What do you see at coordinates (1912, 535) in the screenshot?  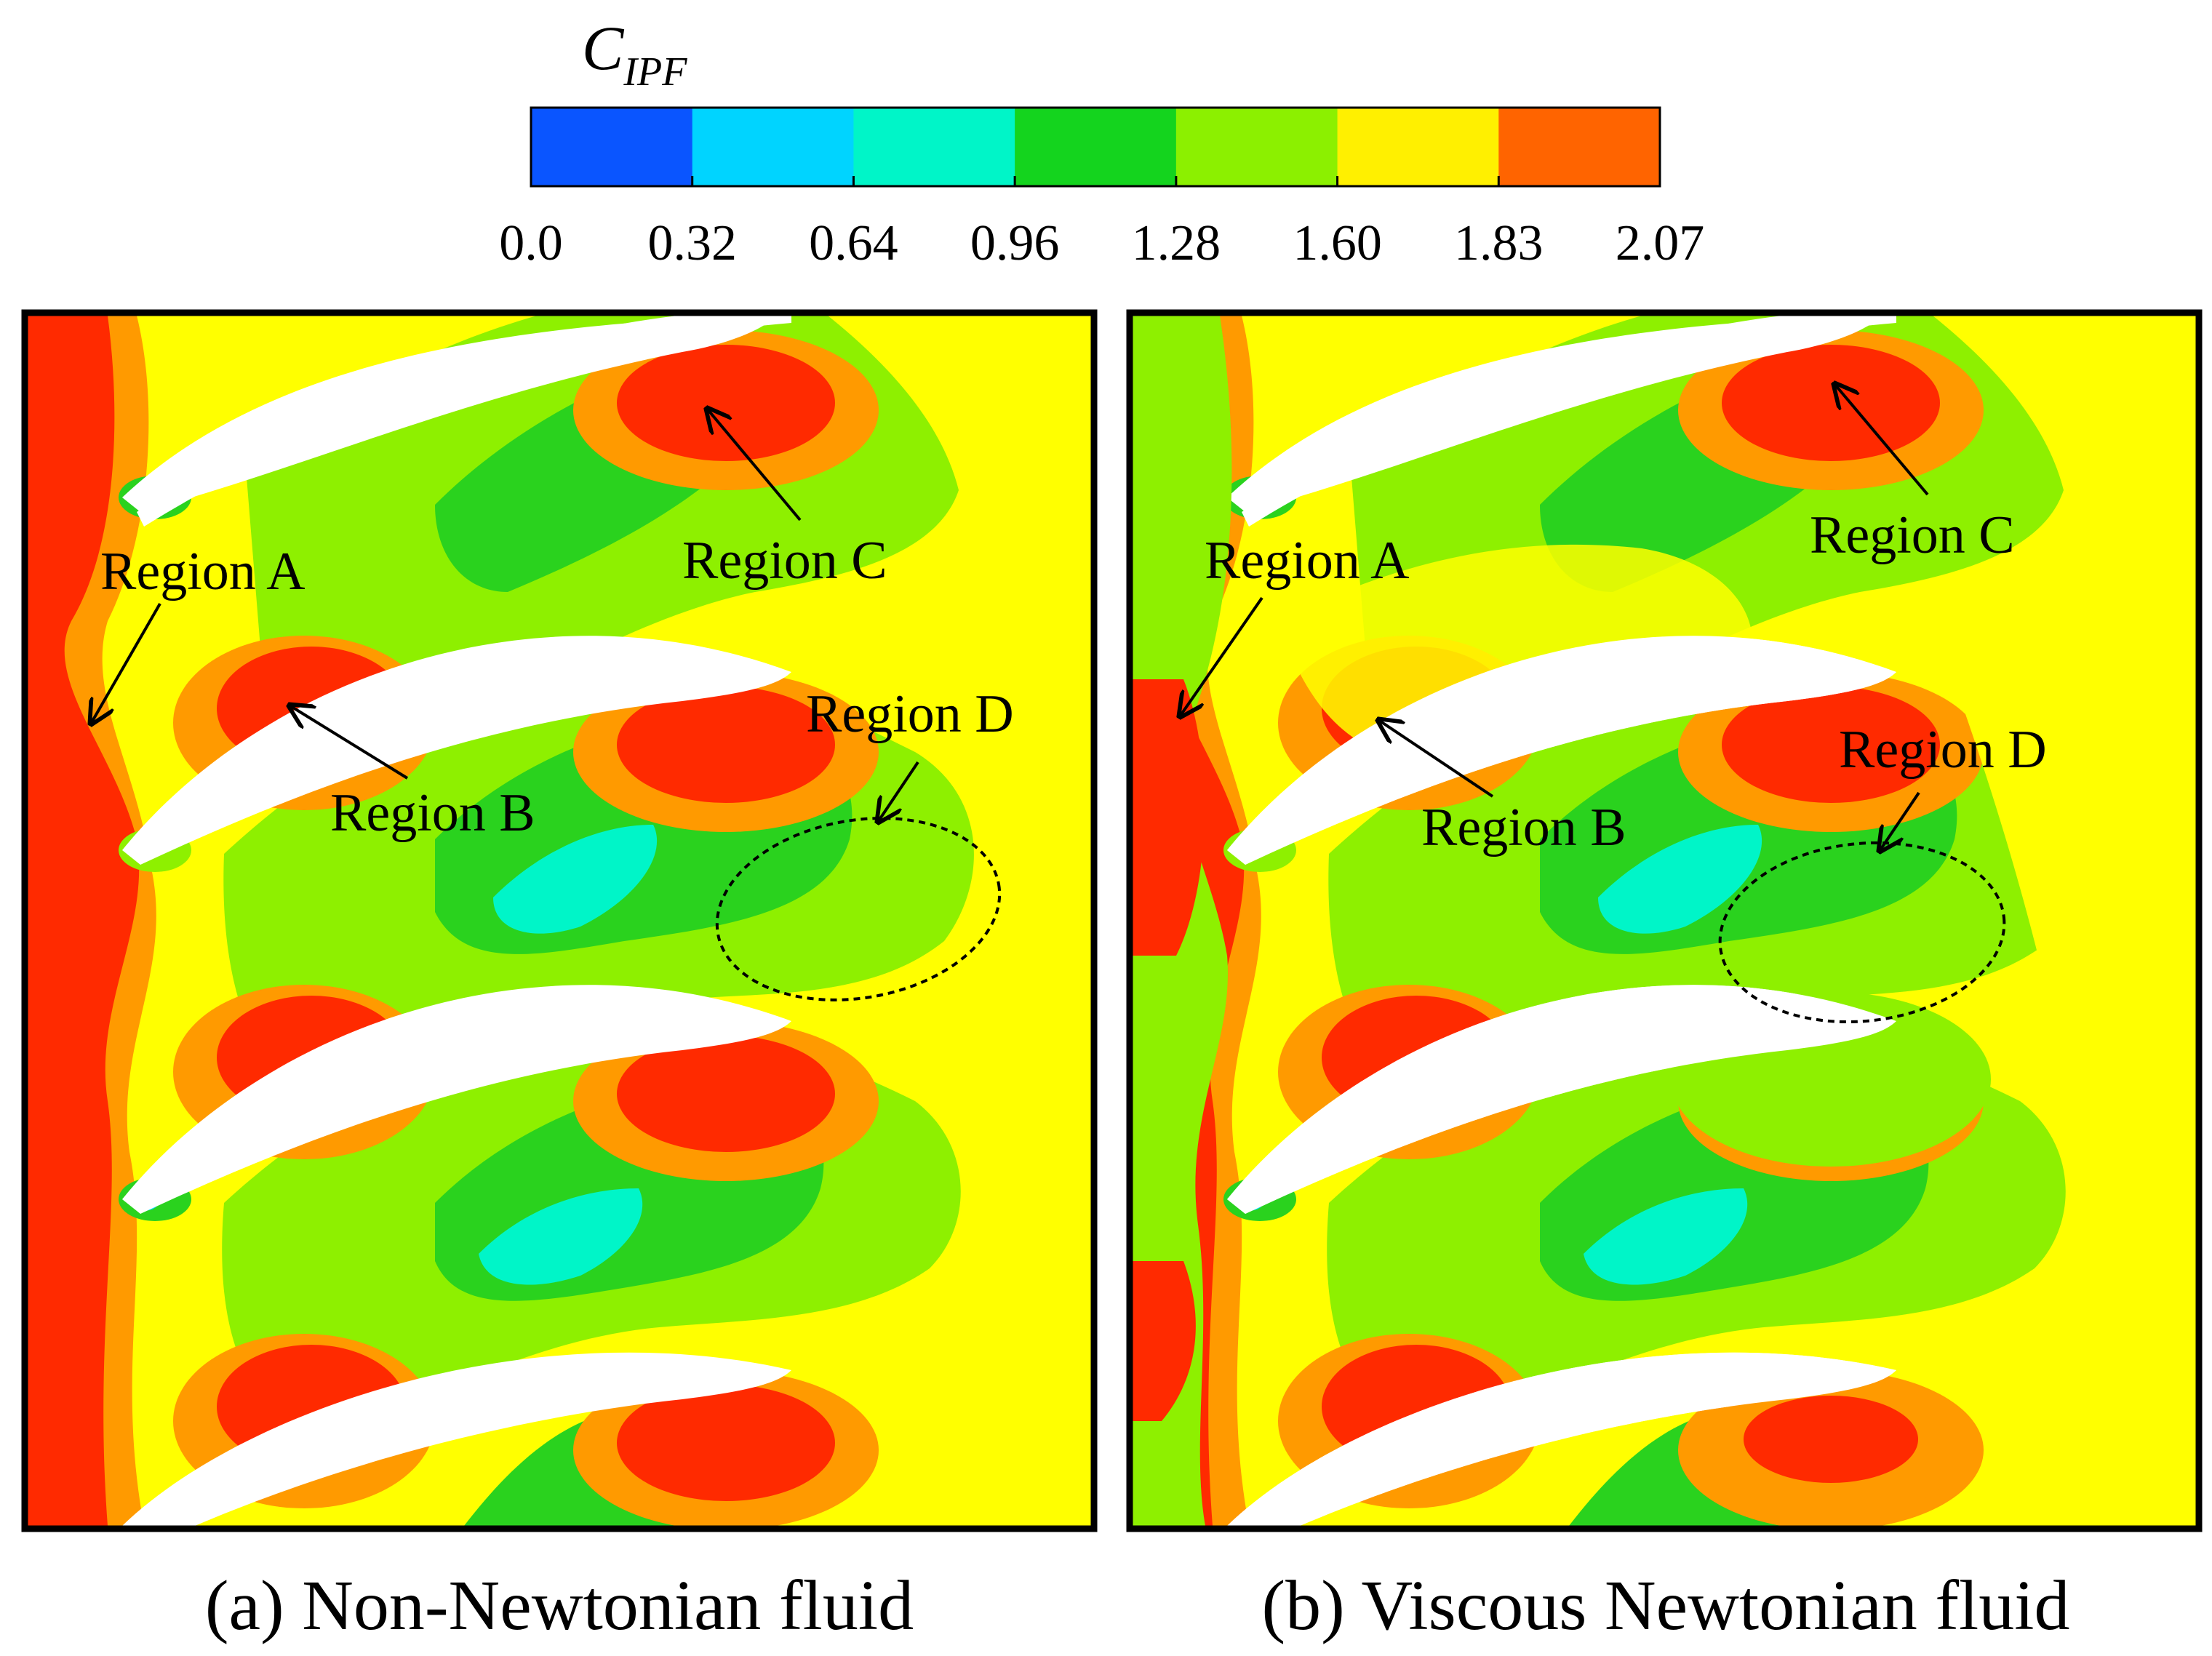 I see `panel-b-region-c-label: Region C` at bounding box center [1912, 535].